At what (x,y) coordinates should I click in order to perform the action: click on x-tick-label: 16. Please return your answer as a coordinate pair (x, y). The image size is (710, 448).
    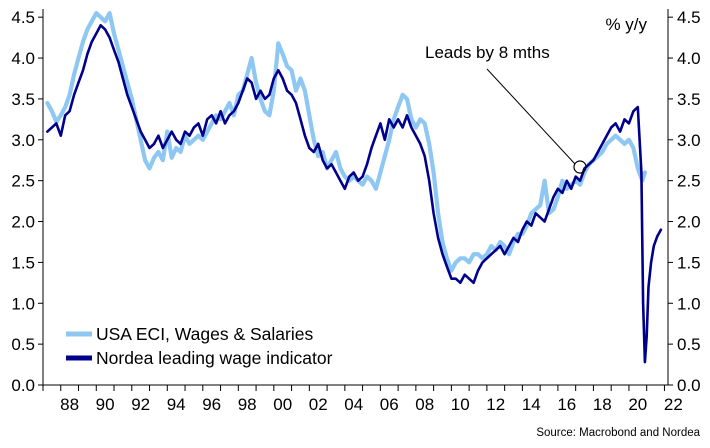
    Looking at the image, I should click on (566, 404).